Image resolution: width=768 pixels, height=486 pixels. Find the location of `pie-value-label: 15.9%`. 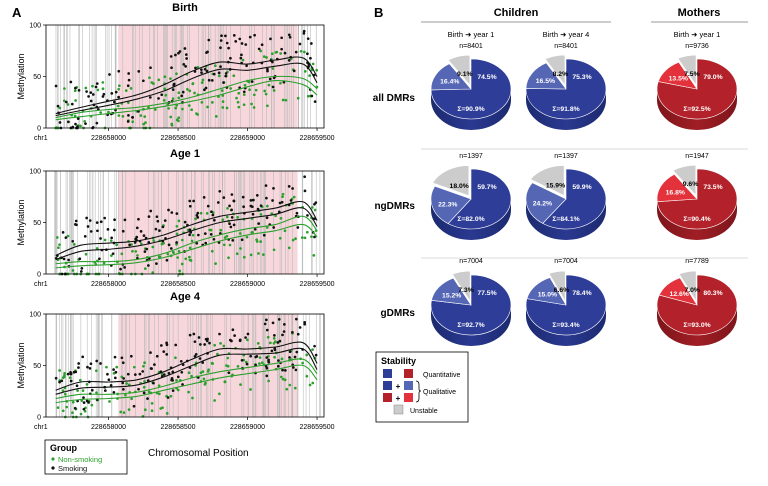

pie-value-label: 15.9% is located at coordinates (555, 186).